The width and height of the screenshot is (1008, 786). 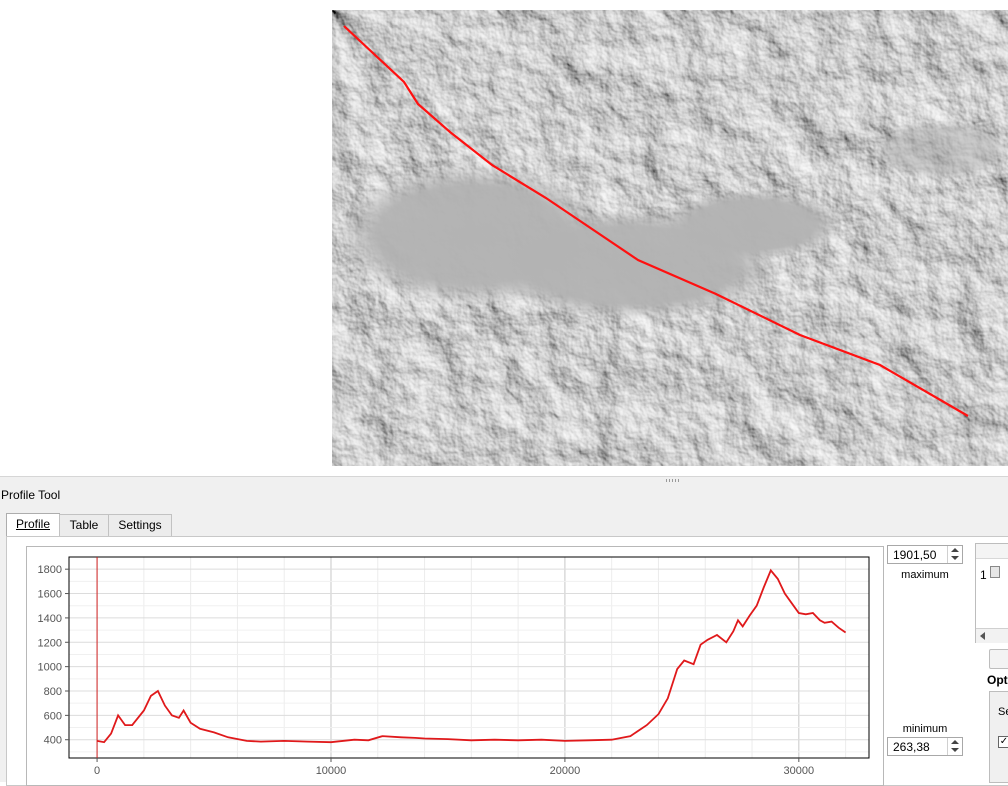 What do you see at coordinates (992, 551) in the screenshot?
I see `layer-table-header` at bounding box center [992, 551].